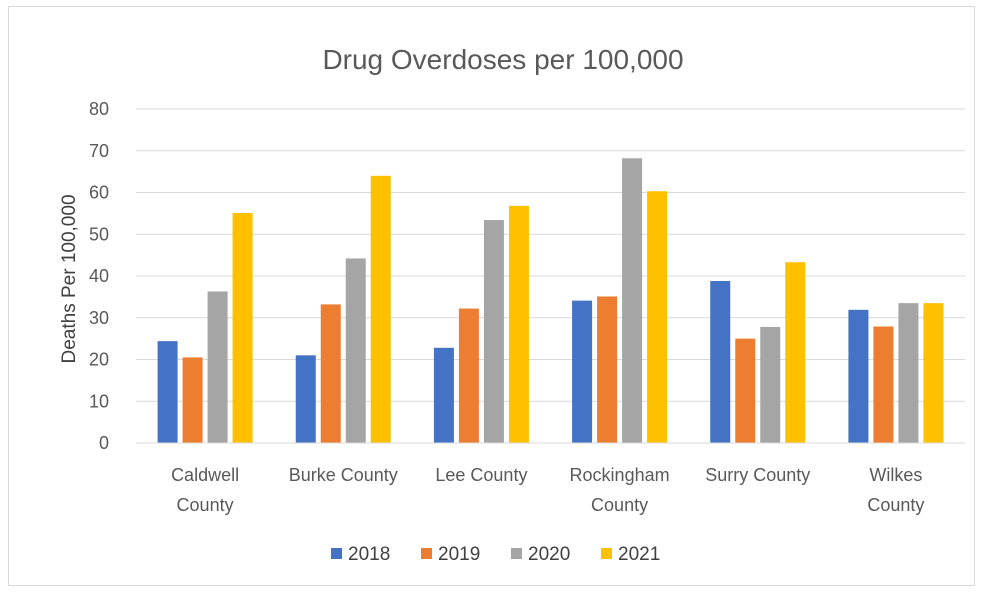 This screenshot has width=981, height=594. I want to click on chart-title: Drug Overdoses per 100,000, so click(502, 59).